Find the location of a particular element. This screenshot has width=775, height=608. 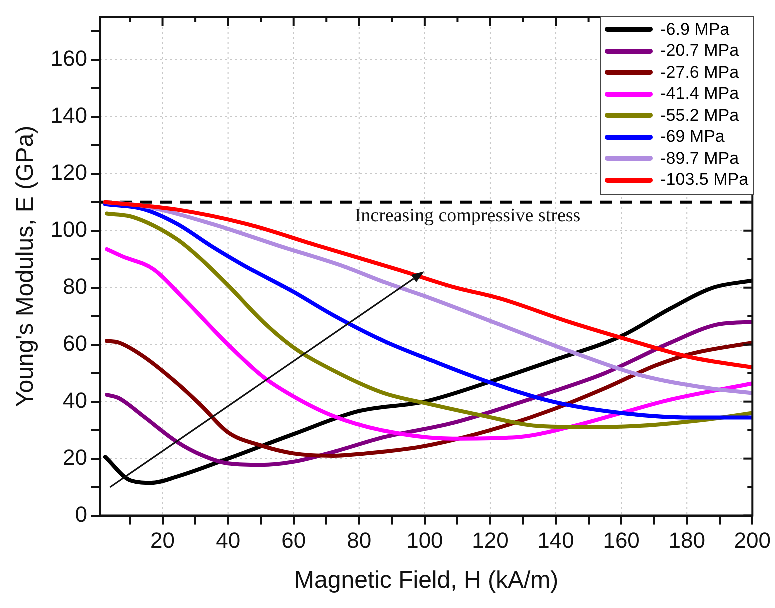

y-tick-label: 160 is located at coordinates (69, 58).